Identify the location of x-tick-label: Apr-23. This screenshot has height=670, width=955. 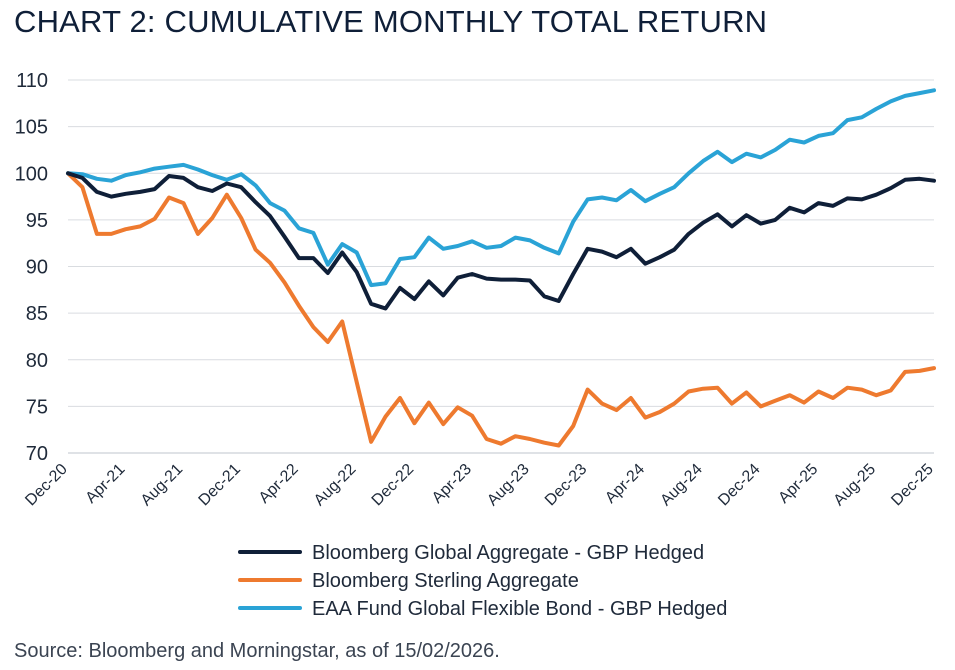
(452, 484).